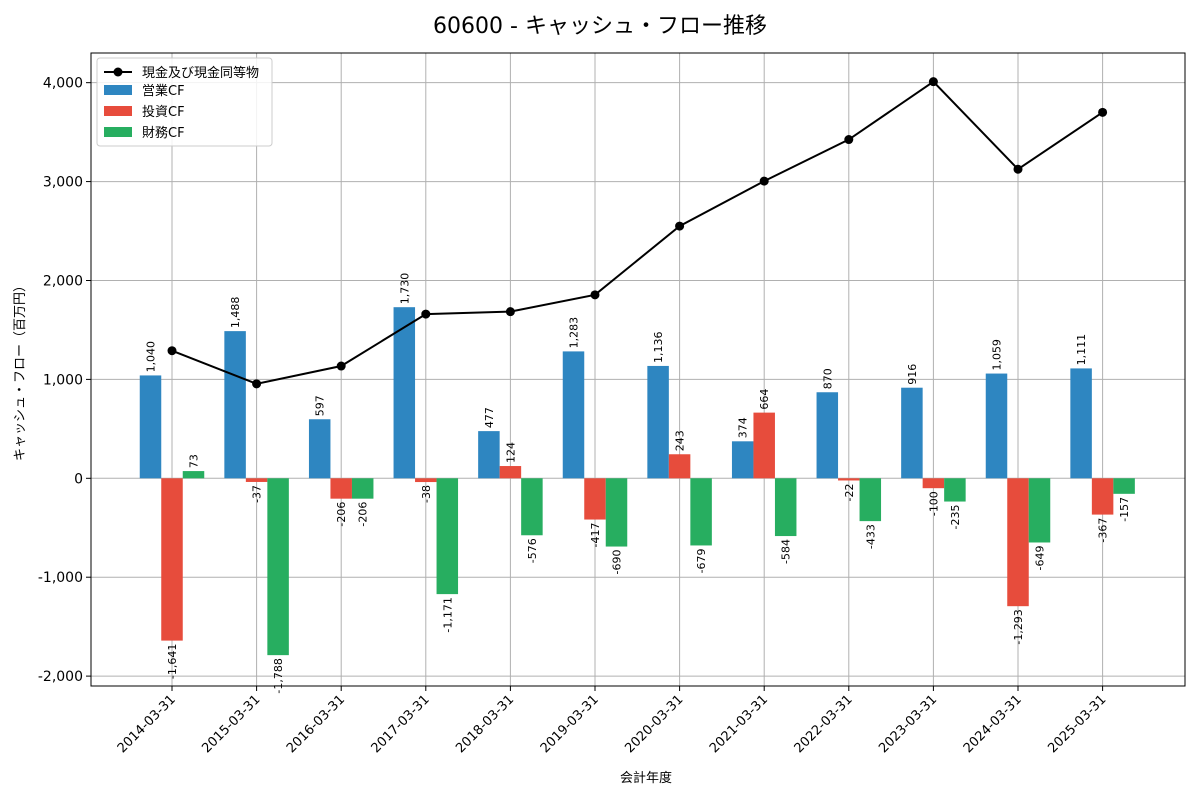 The width and height of the screenshot is (1200, 800). What do you see at coordinates (743, 427) in the screenshot?
I see `bar-label-operating: 374` at bounding box center [743, 427].